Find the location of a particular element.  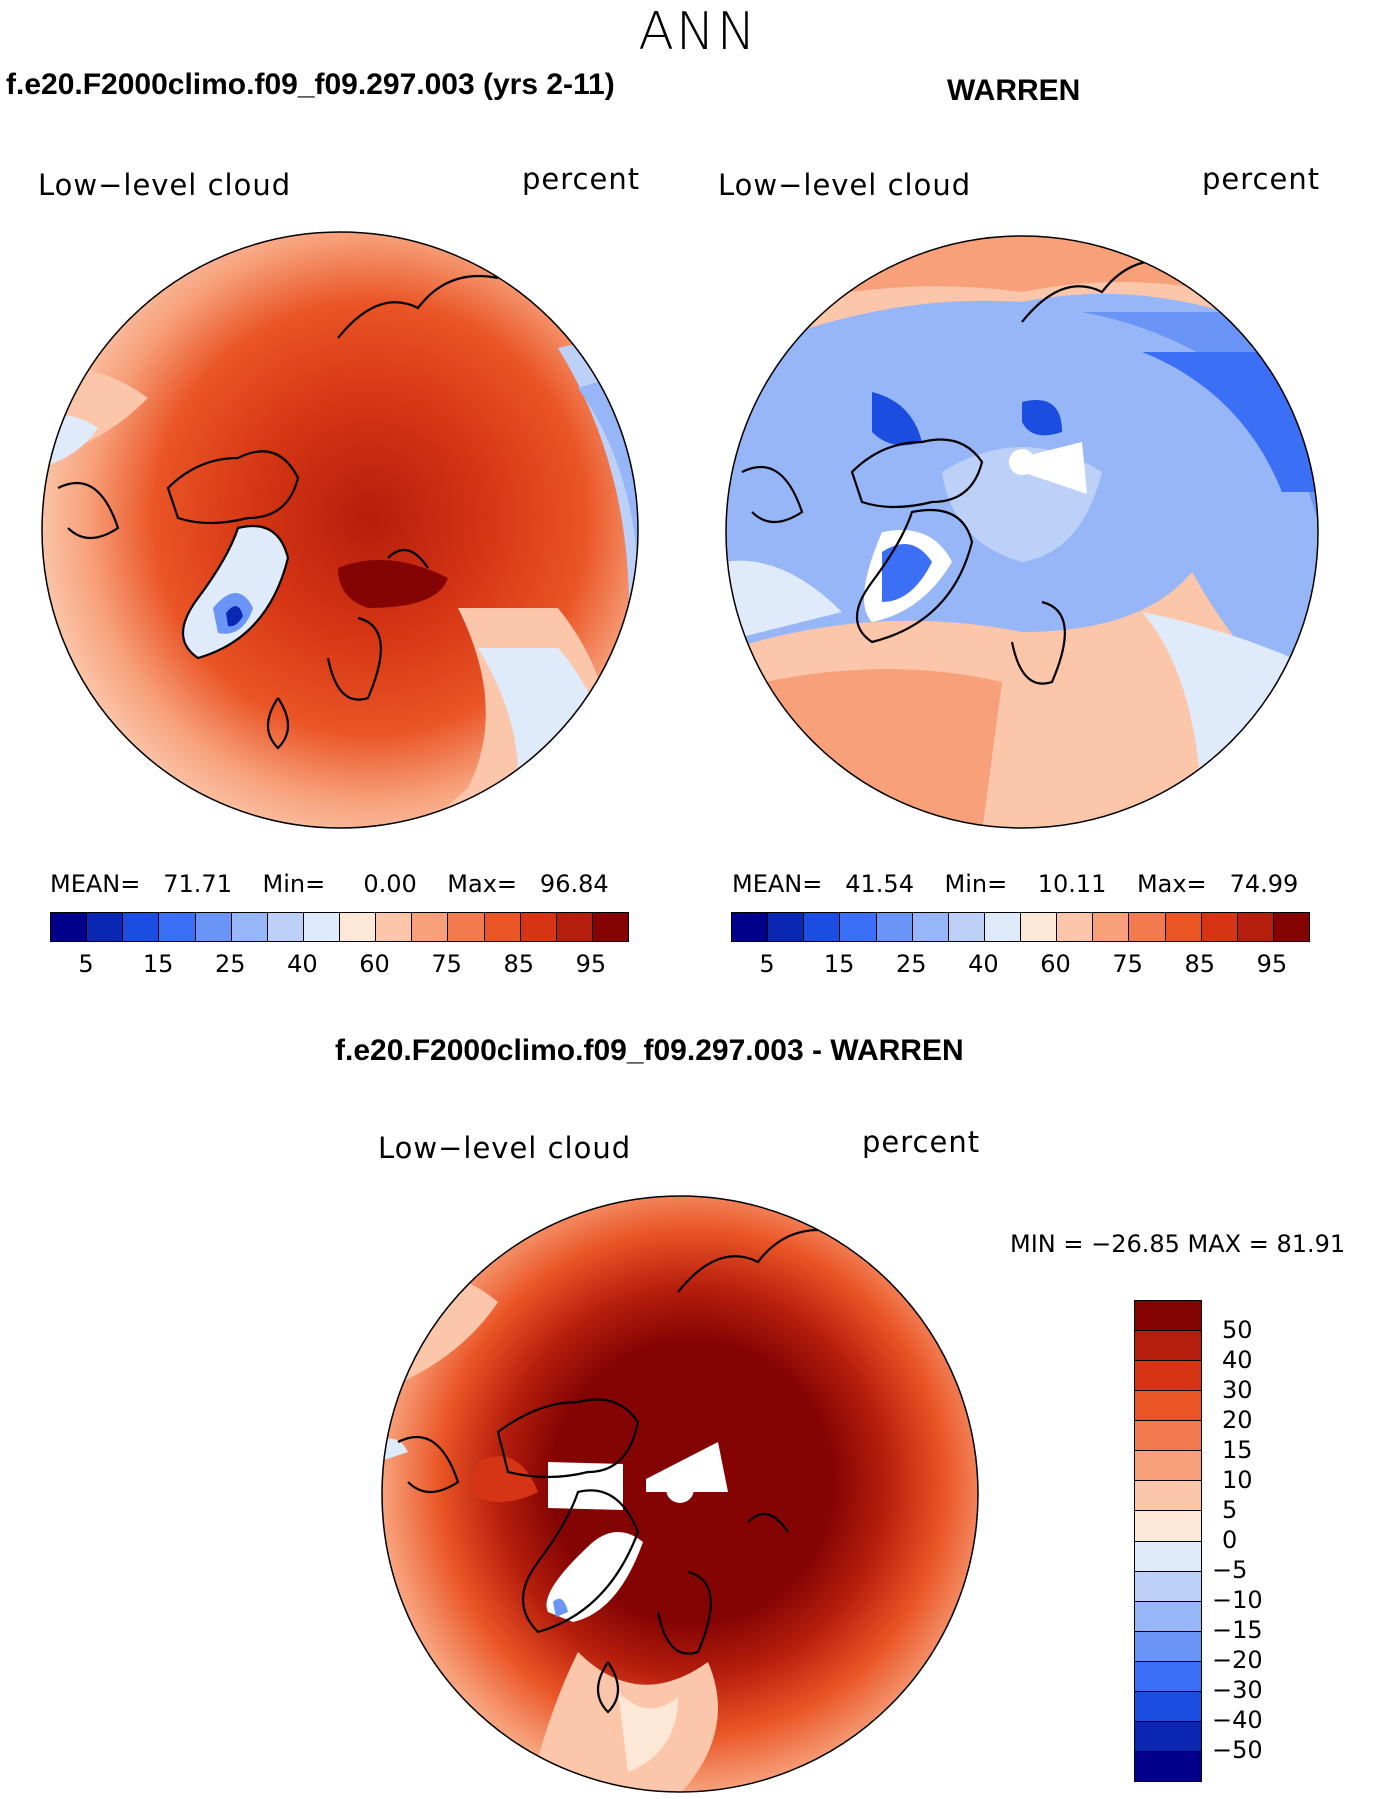

main-title: ANN is located at coordinates (698, 32).